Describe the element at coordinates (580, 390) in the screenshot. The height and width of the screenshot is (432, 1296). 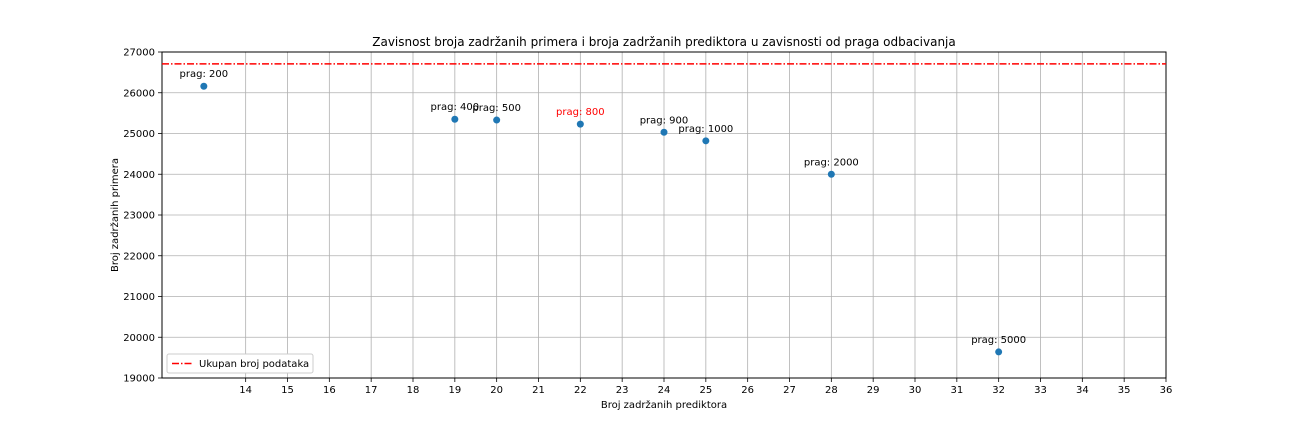
I see `x-tick-label: 22` at that location.